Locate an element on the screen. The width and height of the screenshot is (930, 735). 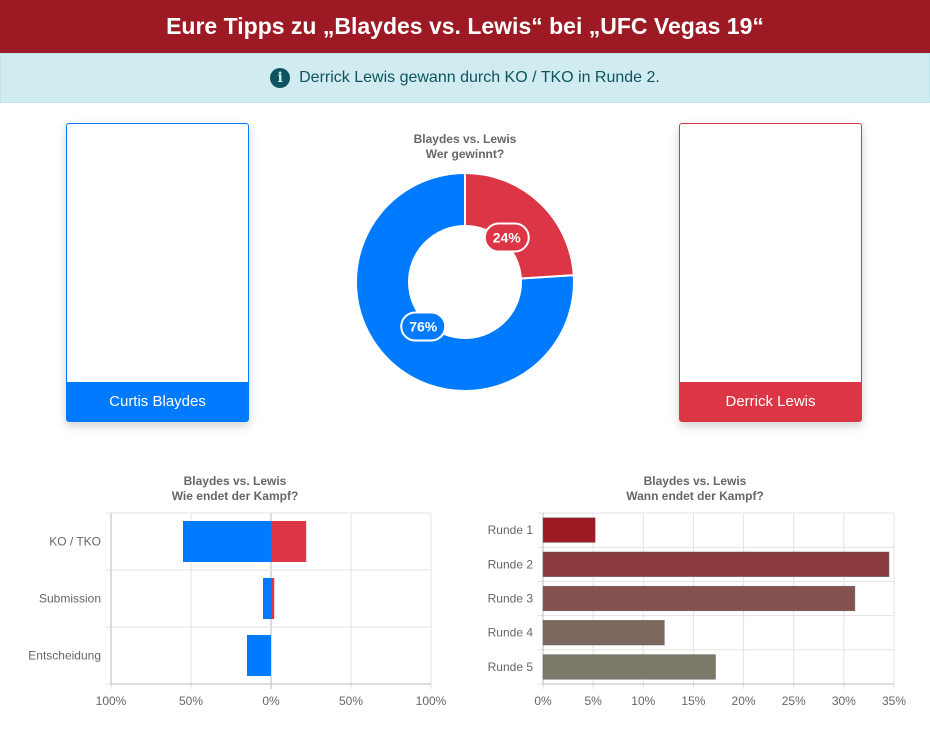
x-tick-label: 15% is located at coordinates (693, 701).